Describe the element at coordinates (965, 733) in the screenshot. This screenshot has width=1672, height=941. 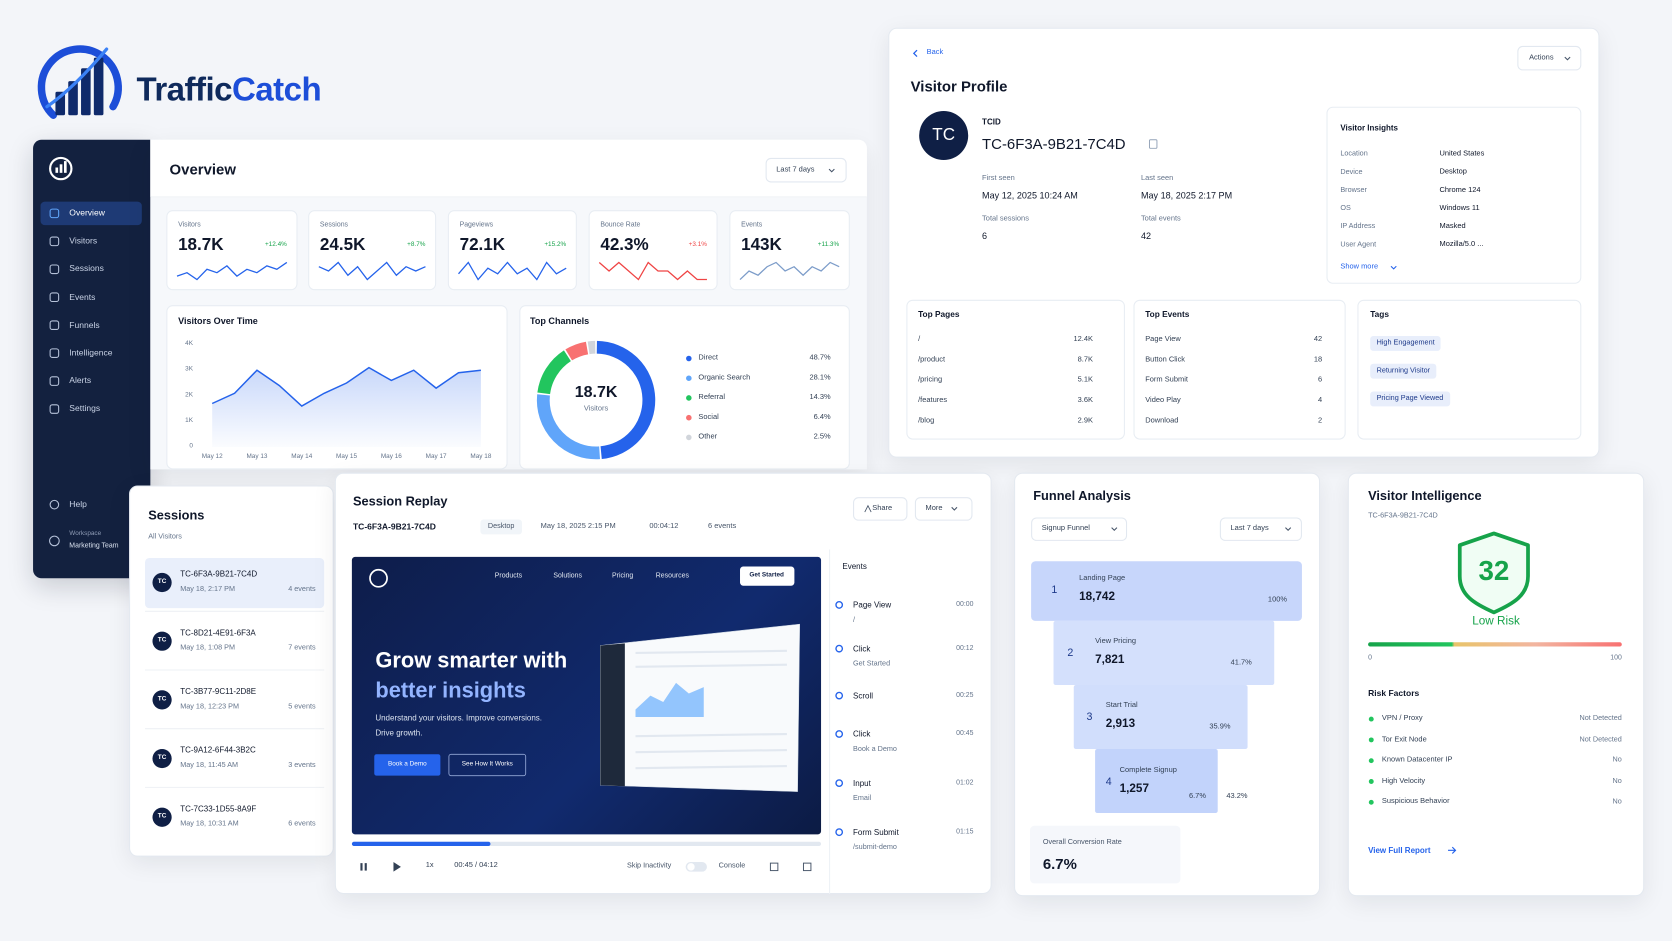
I see `event-time: 00:45` at that location.